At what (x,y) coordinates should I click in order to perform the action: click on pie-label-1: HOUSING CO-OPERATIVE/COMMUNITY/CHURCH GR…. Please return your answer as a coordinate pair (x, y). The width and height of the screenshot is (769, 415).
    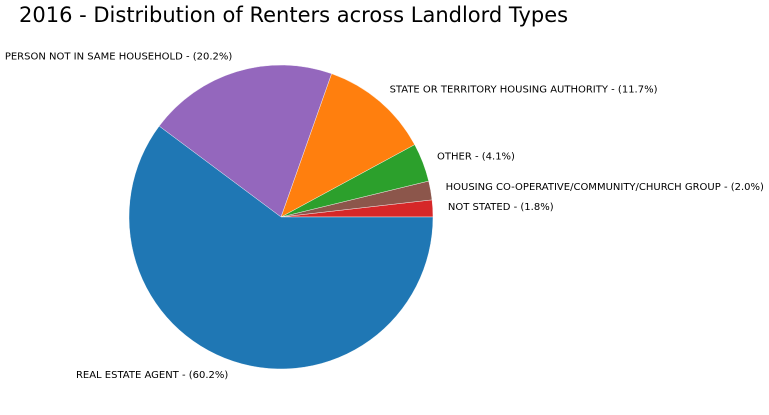
    Looking at the image, I should click on (605, 187).